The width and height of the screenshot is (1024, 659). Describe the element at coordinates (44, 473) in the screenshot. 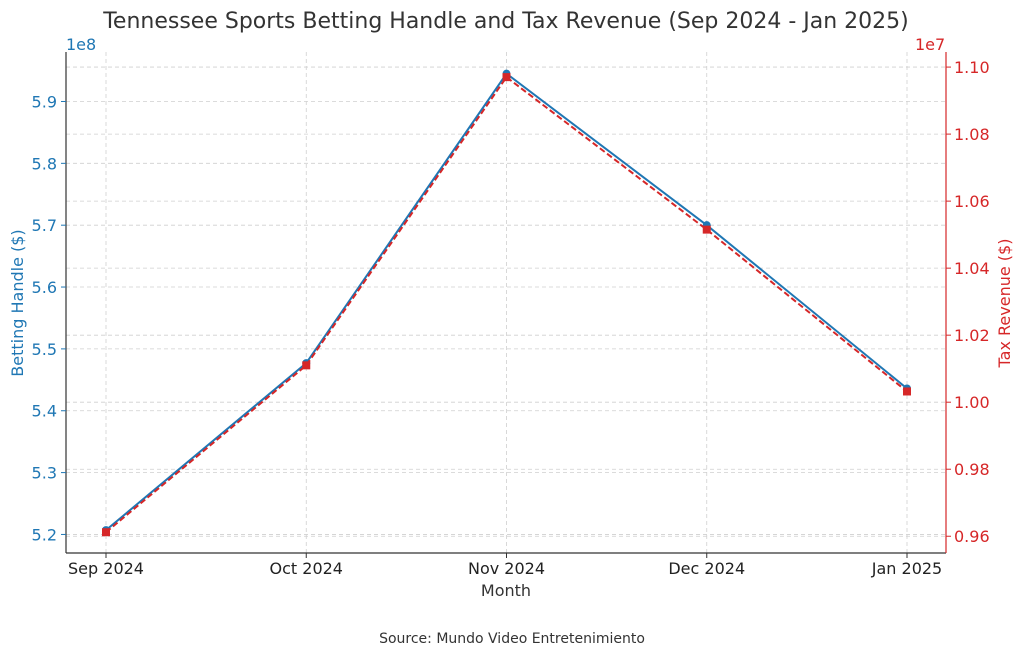

I see `y-left-tick-label: 5.3` at that location.